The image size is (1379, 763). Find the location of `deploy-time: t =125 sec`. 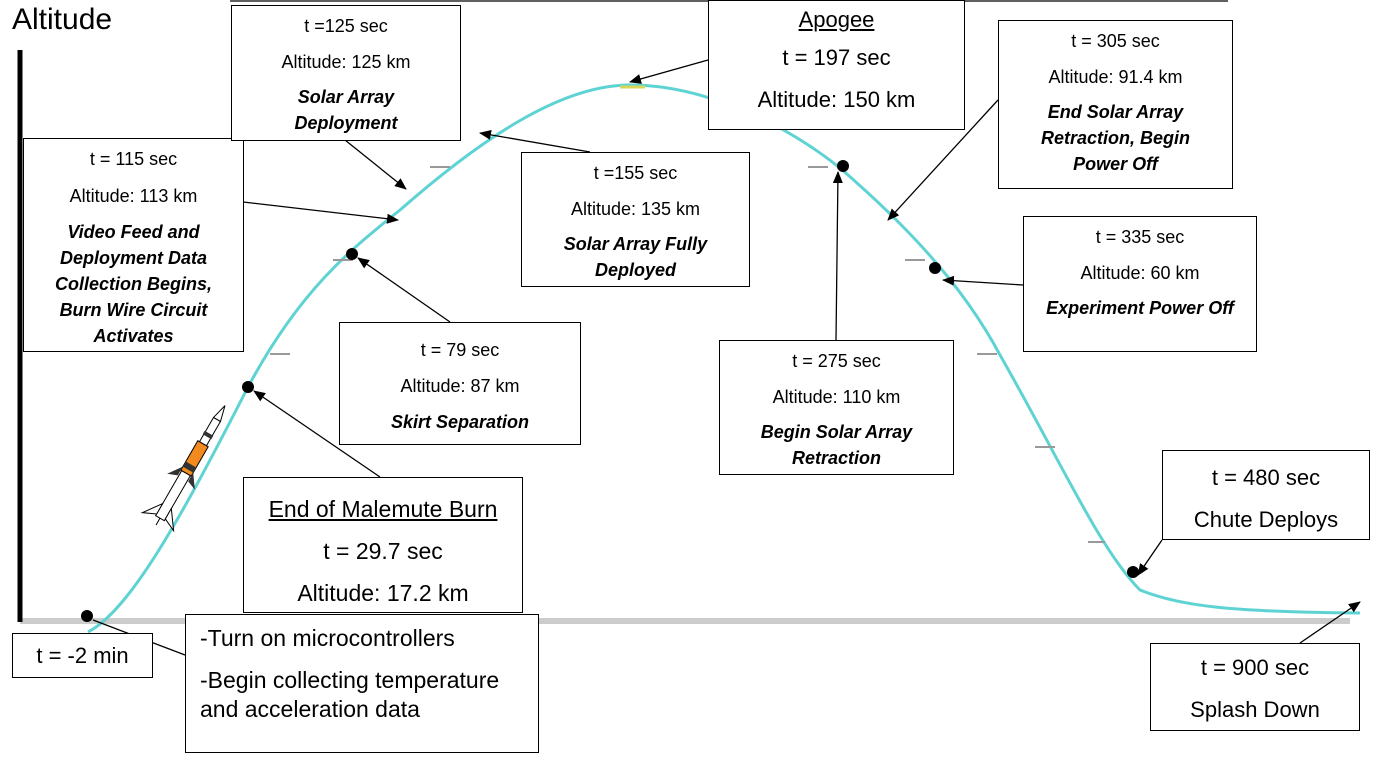

deploy-time: t =125 sec is located at coordinates (346, 26).